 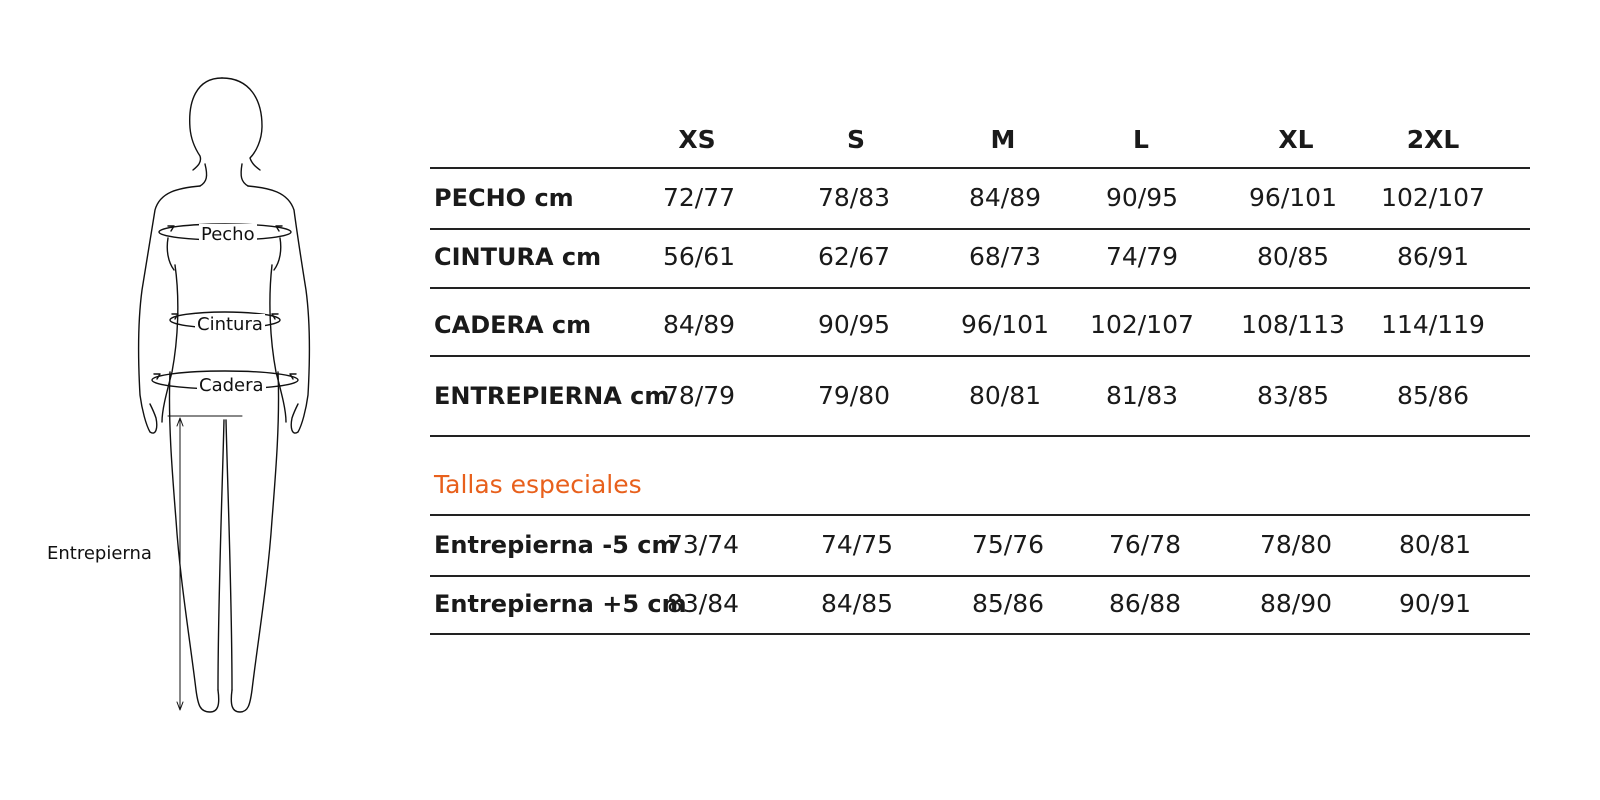 What do you see at coordinates (231, 386) in the screenshot?
I see `cadera-label: Cadera` at bounding box center [231, 386].